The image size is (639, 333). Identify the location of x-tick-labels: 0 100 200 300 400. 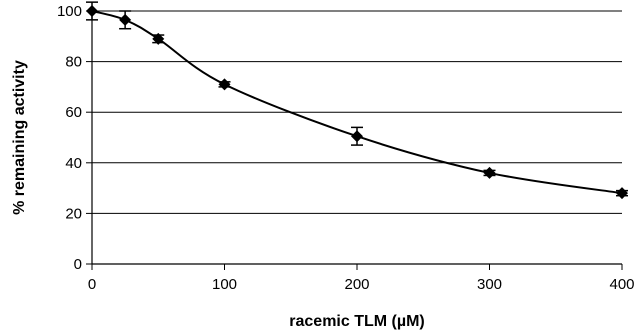
(361, 284).